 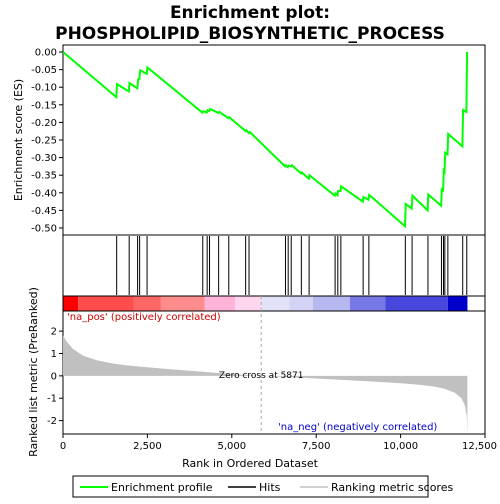 I want to click on es-y-tick-label: 0.00, so click(x=46, y=53).